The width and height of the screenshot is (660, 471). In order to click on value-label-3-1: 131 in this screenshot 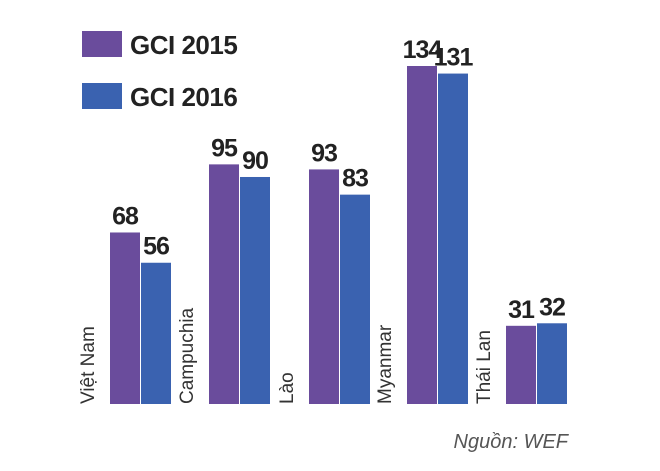, I will do `click(454, 58)`.